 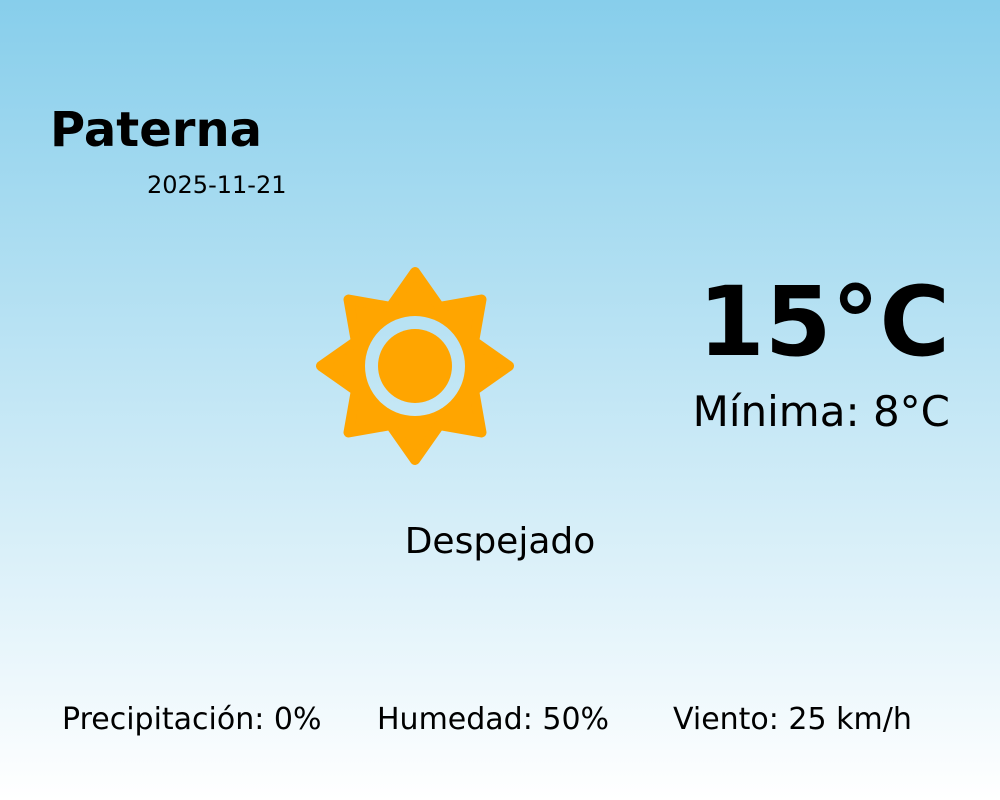 I want to click on current-temperature: 15°C, so click(x=823, y=322).